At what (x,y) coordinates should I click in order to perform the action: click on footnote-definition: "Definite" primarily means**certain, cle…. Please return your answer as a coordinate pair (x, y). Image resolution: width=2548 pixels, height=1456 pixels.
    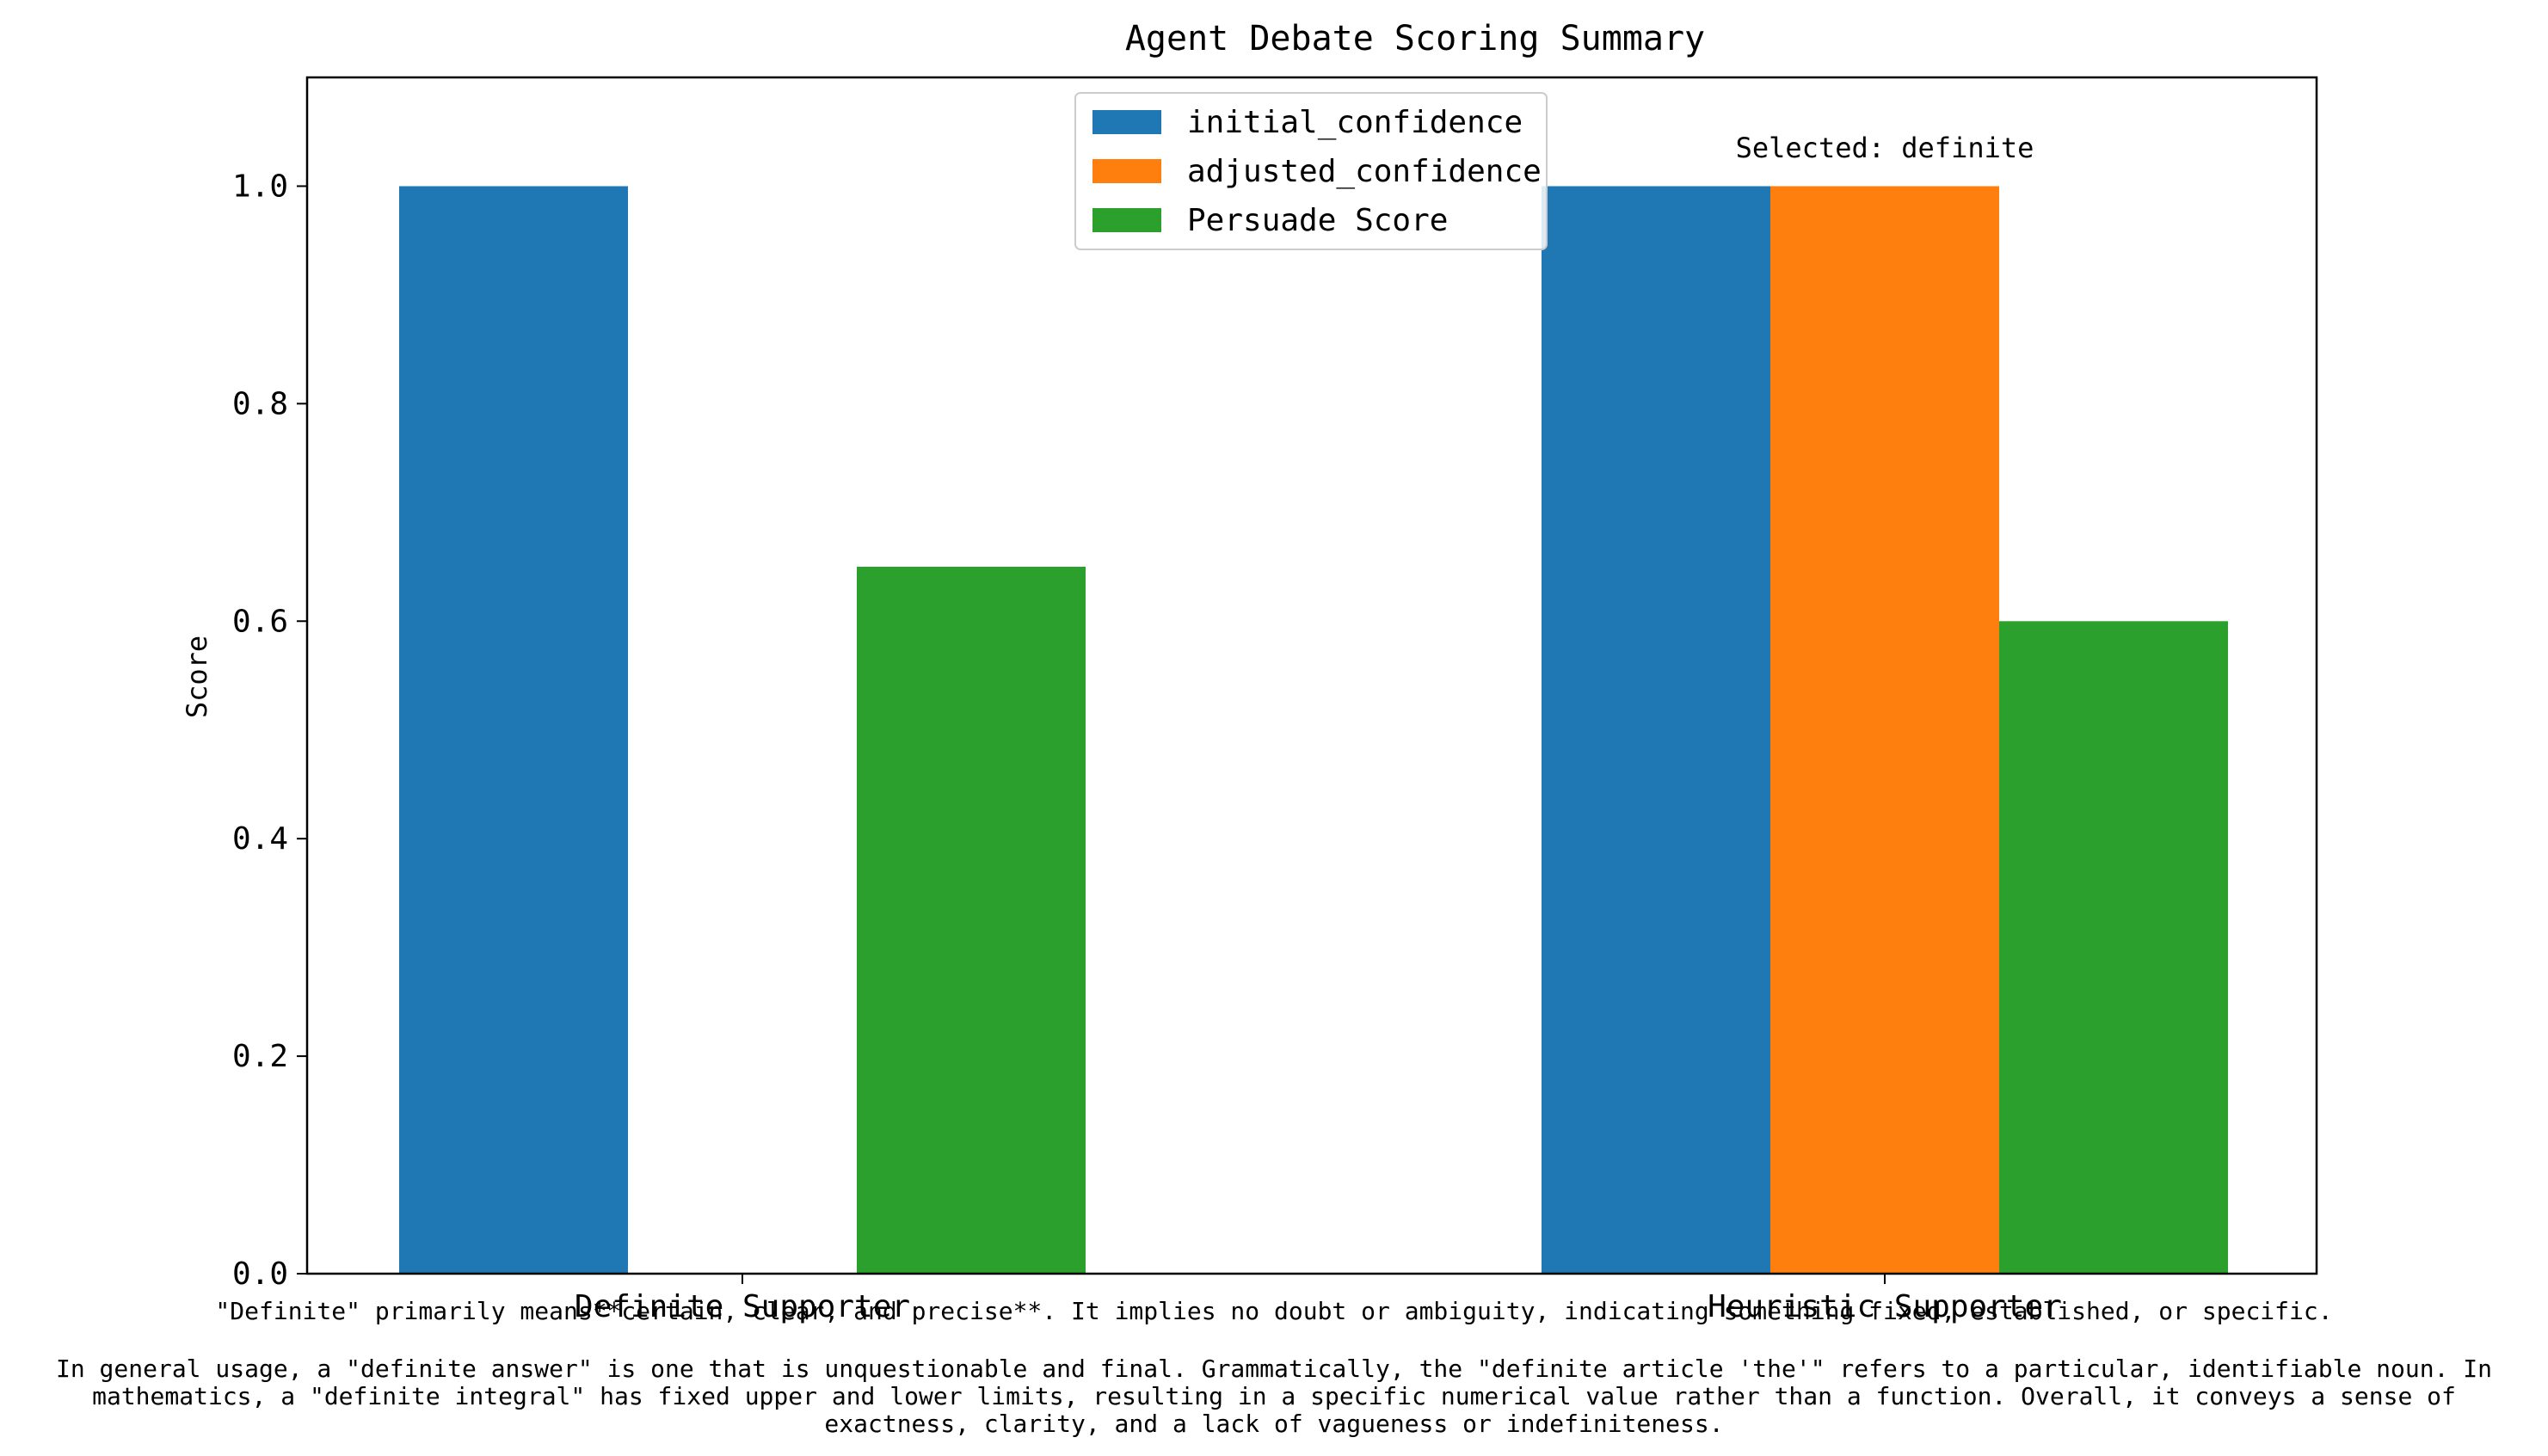
    Looking at the image, I should click on (1274, 1311).